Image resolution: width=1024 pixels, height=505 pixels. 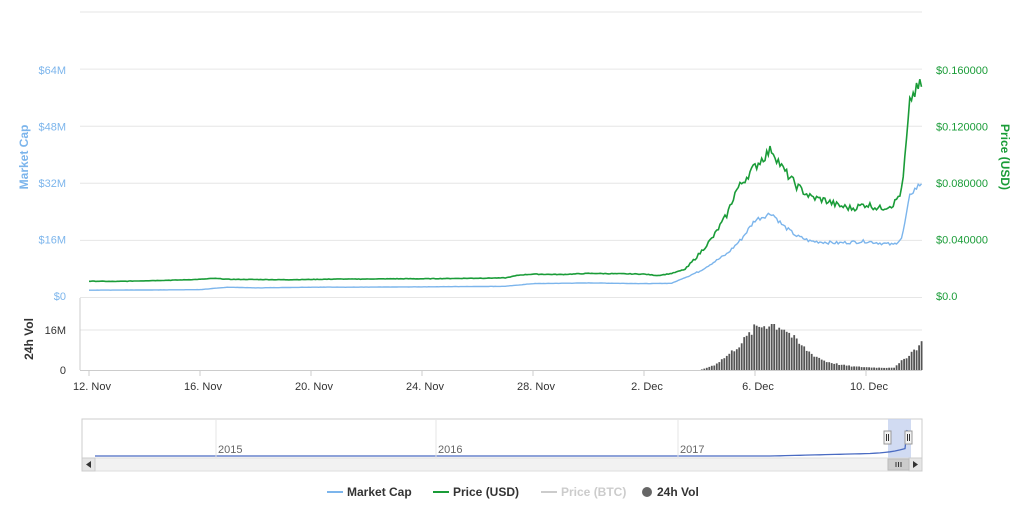 What do you see at coordinates (908, 437) in the screenshot?
I see `navigator-handle-right` at bounding box center [908, 437].